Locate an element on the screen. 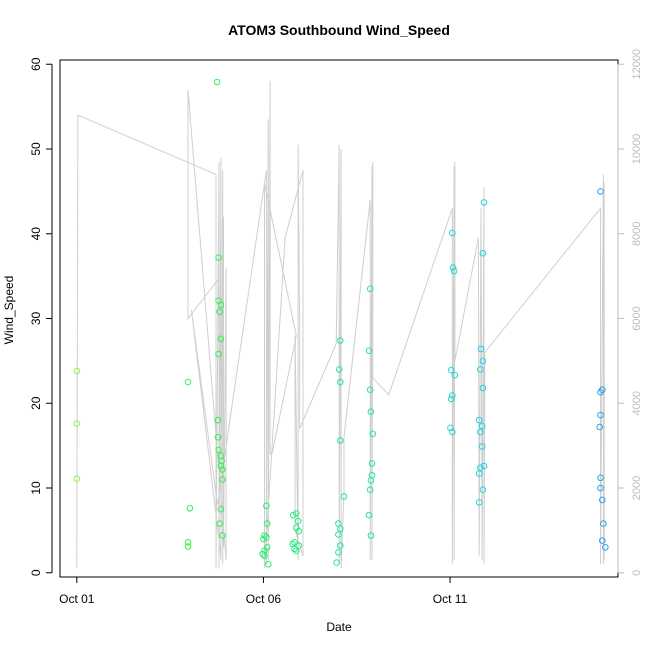  x-tick-label: Oct 11 is located at coordinates (450, 599).